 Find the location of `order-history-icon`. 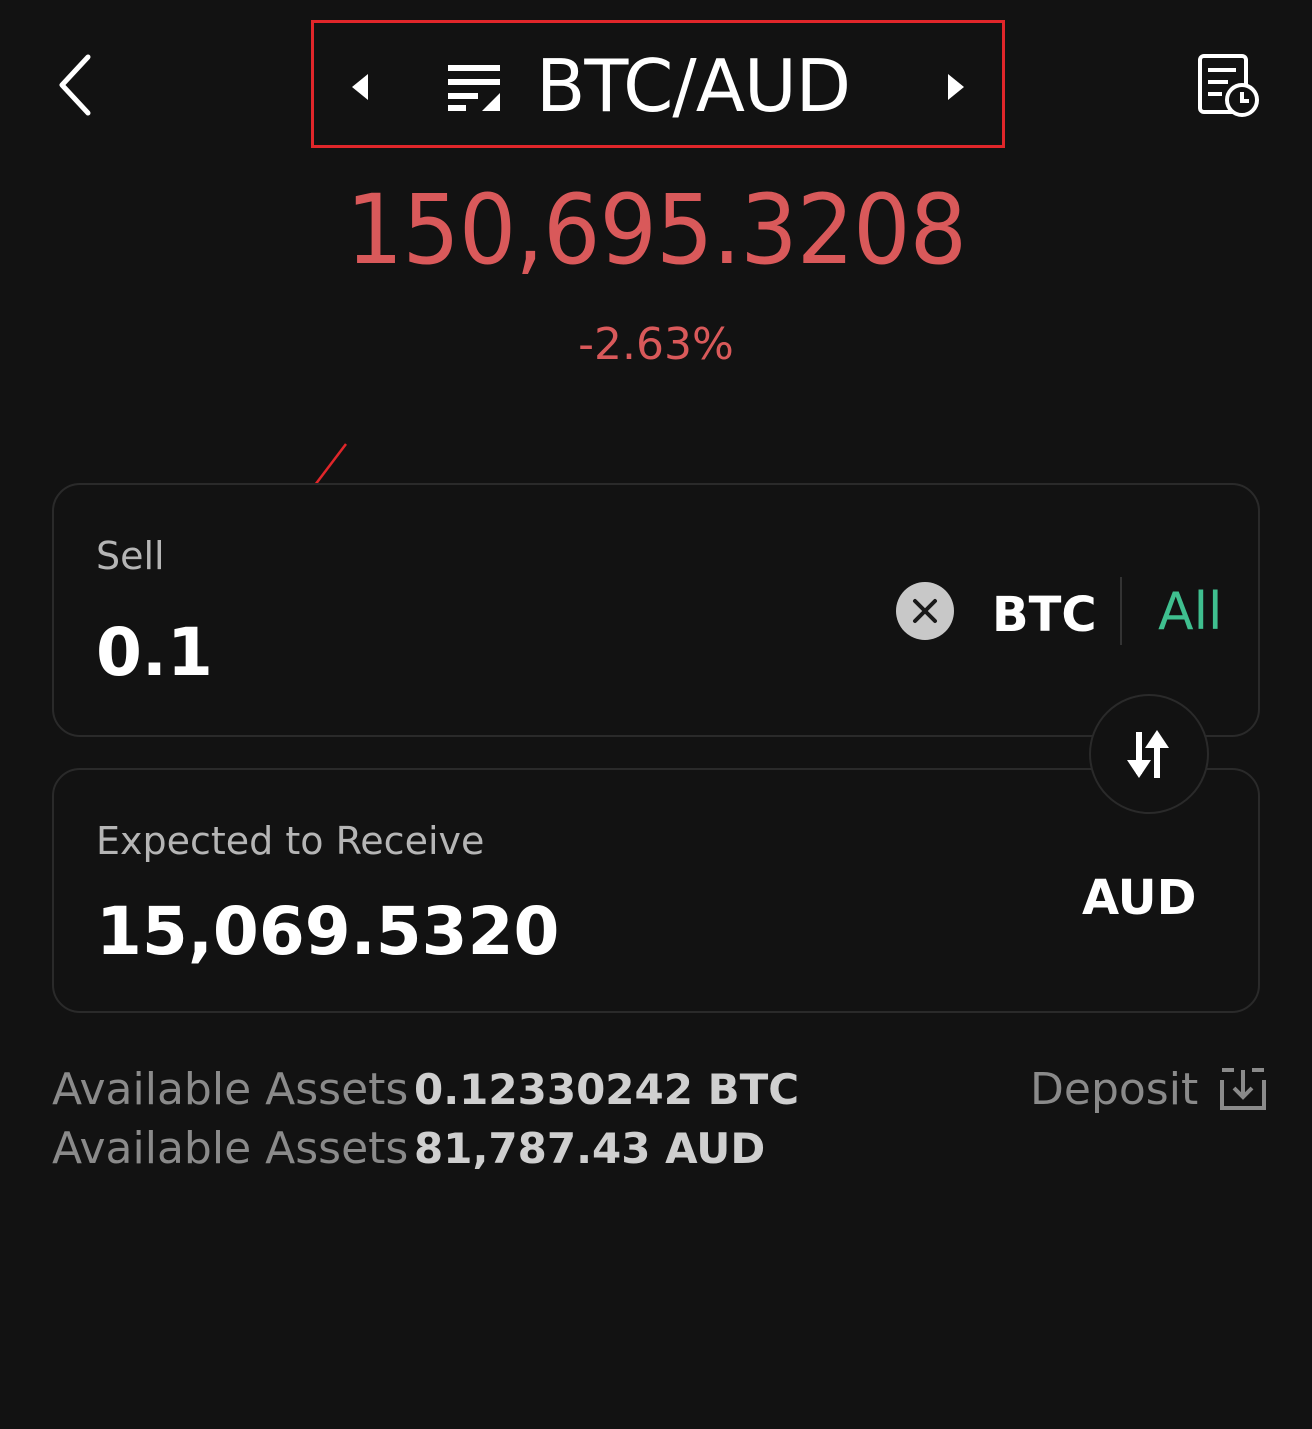

order-history-icon is located at coordinates (1228, 85).